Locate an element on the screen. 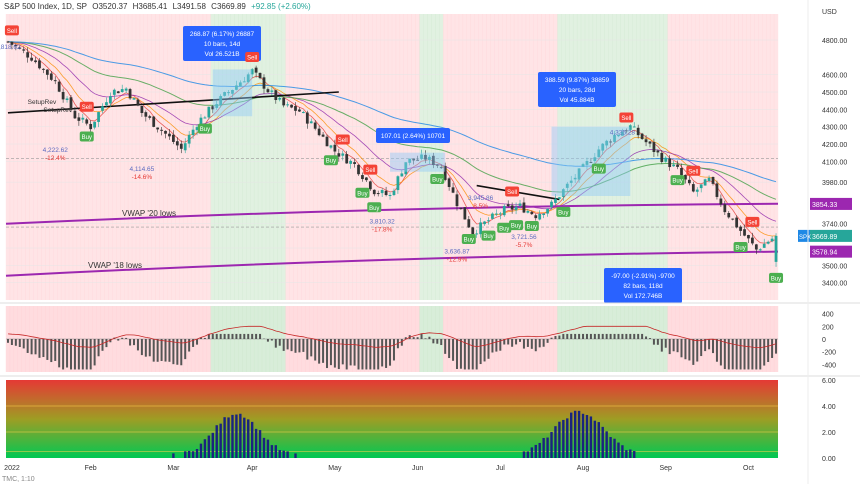 This screenshot has height=484, width=860. vwap-label-2018: VWAP '18 lows is located at coordinates (115, 265).